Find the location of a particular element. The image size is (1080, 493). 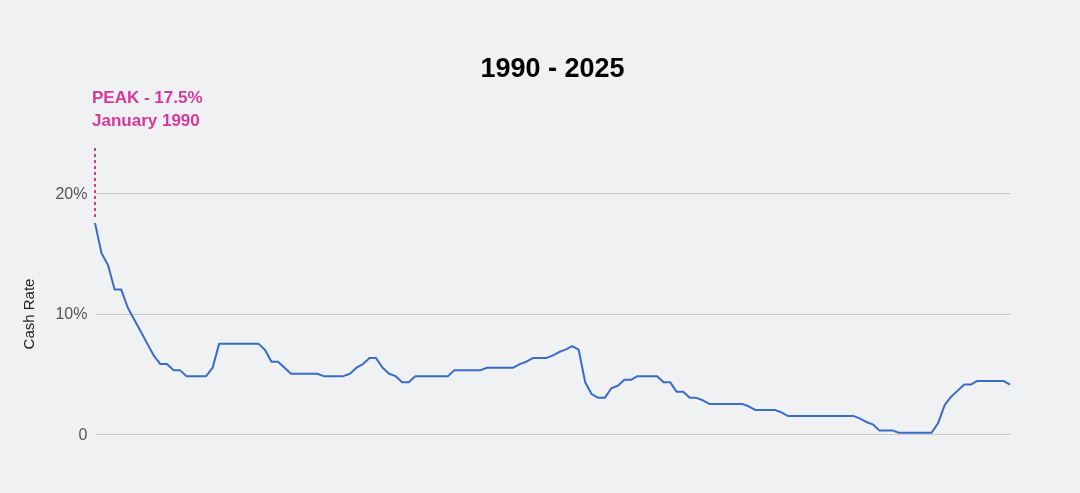

chart-title: 1990 - 2025 is located at coordinates (552, 68).